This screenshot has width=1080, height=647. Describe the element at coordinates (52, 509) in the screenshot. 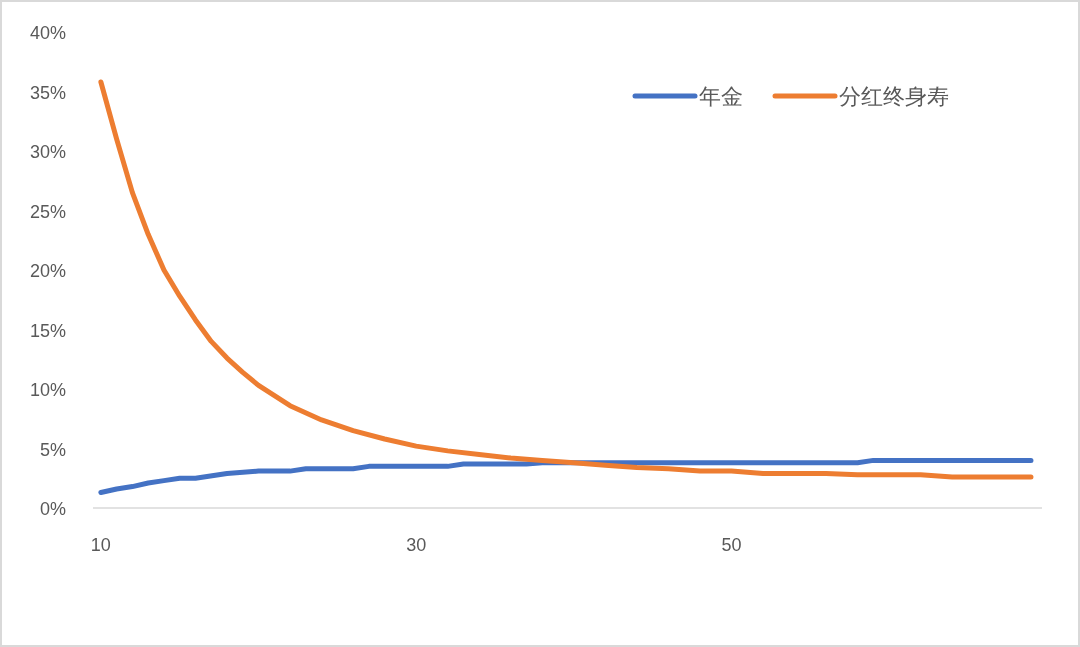

I see `y-tick-label: 0%` at that location.